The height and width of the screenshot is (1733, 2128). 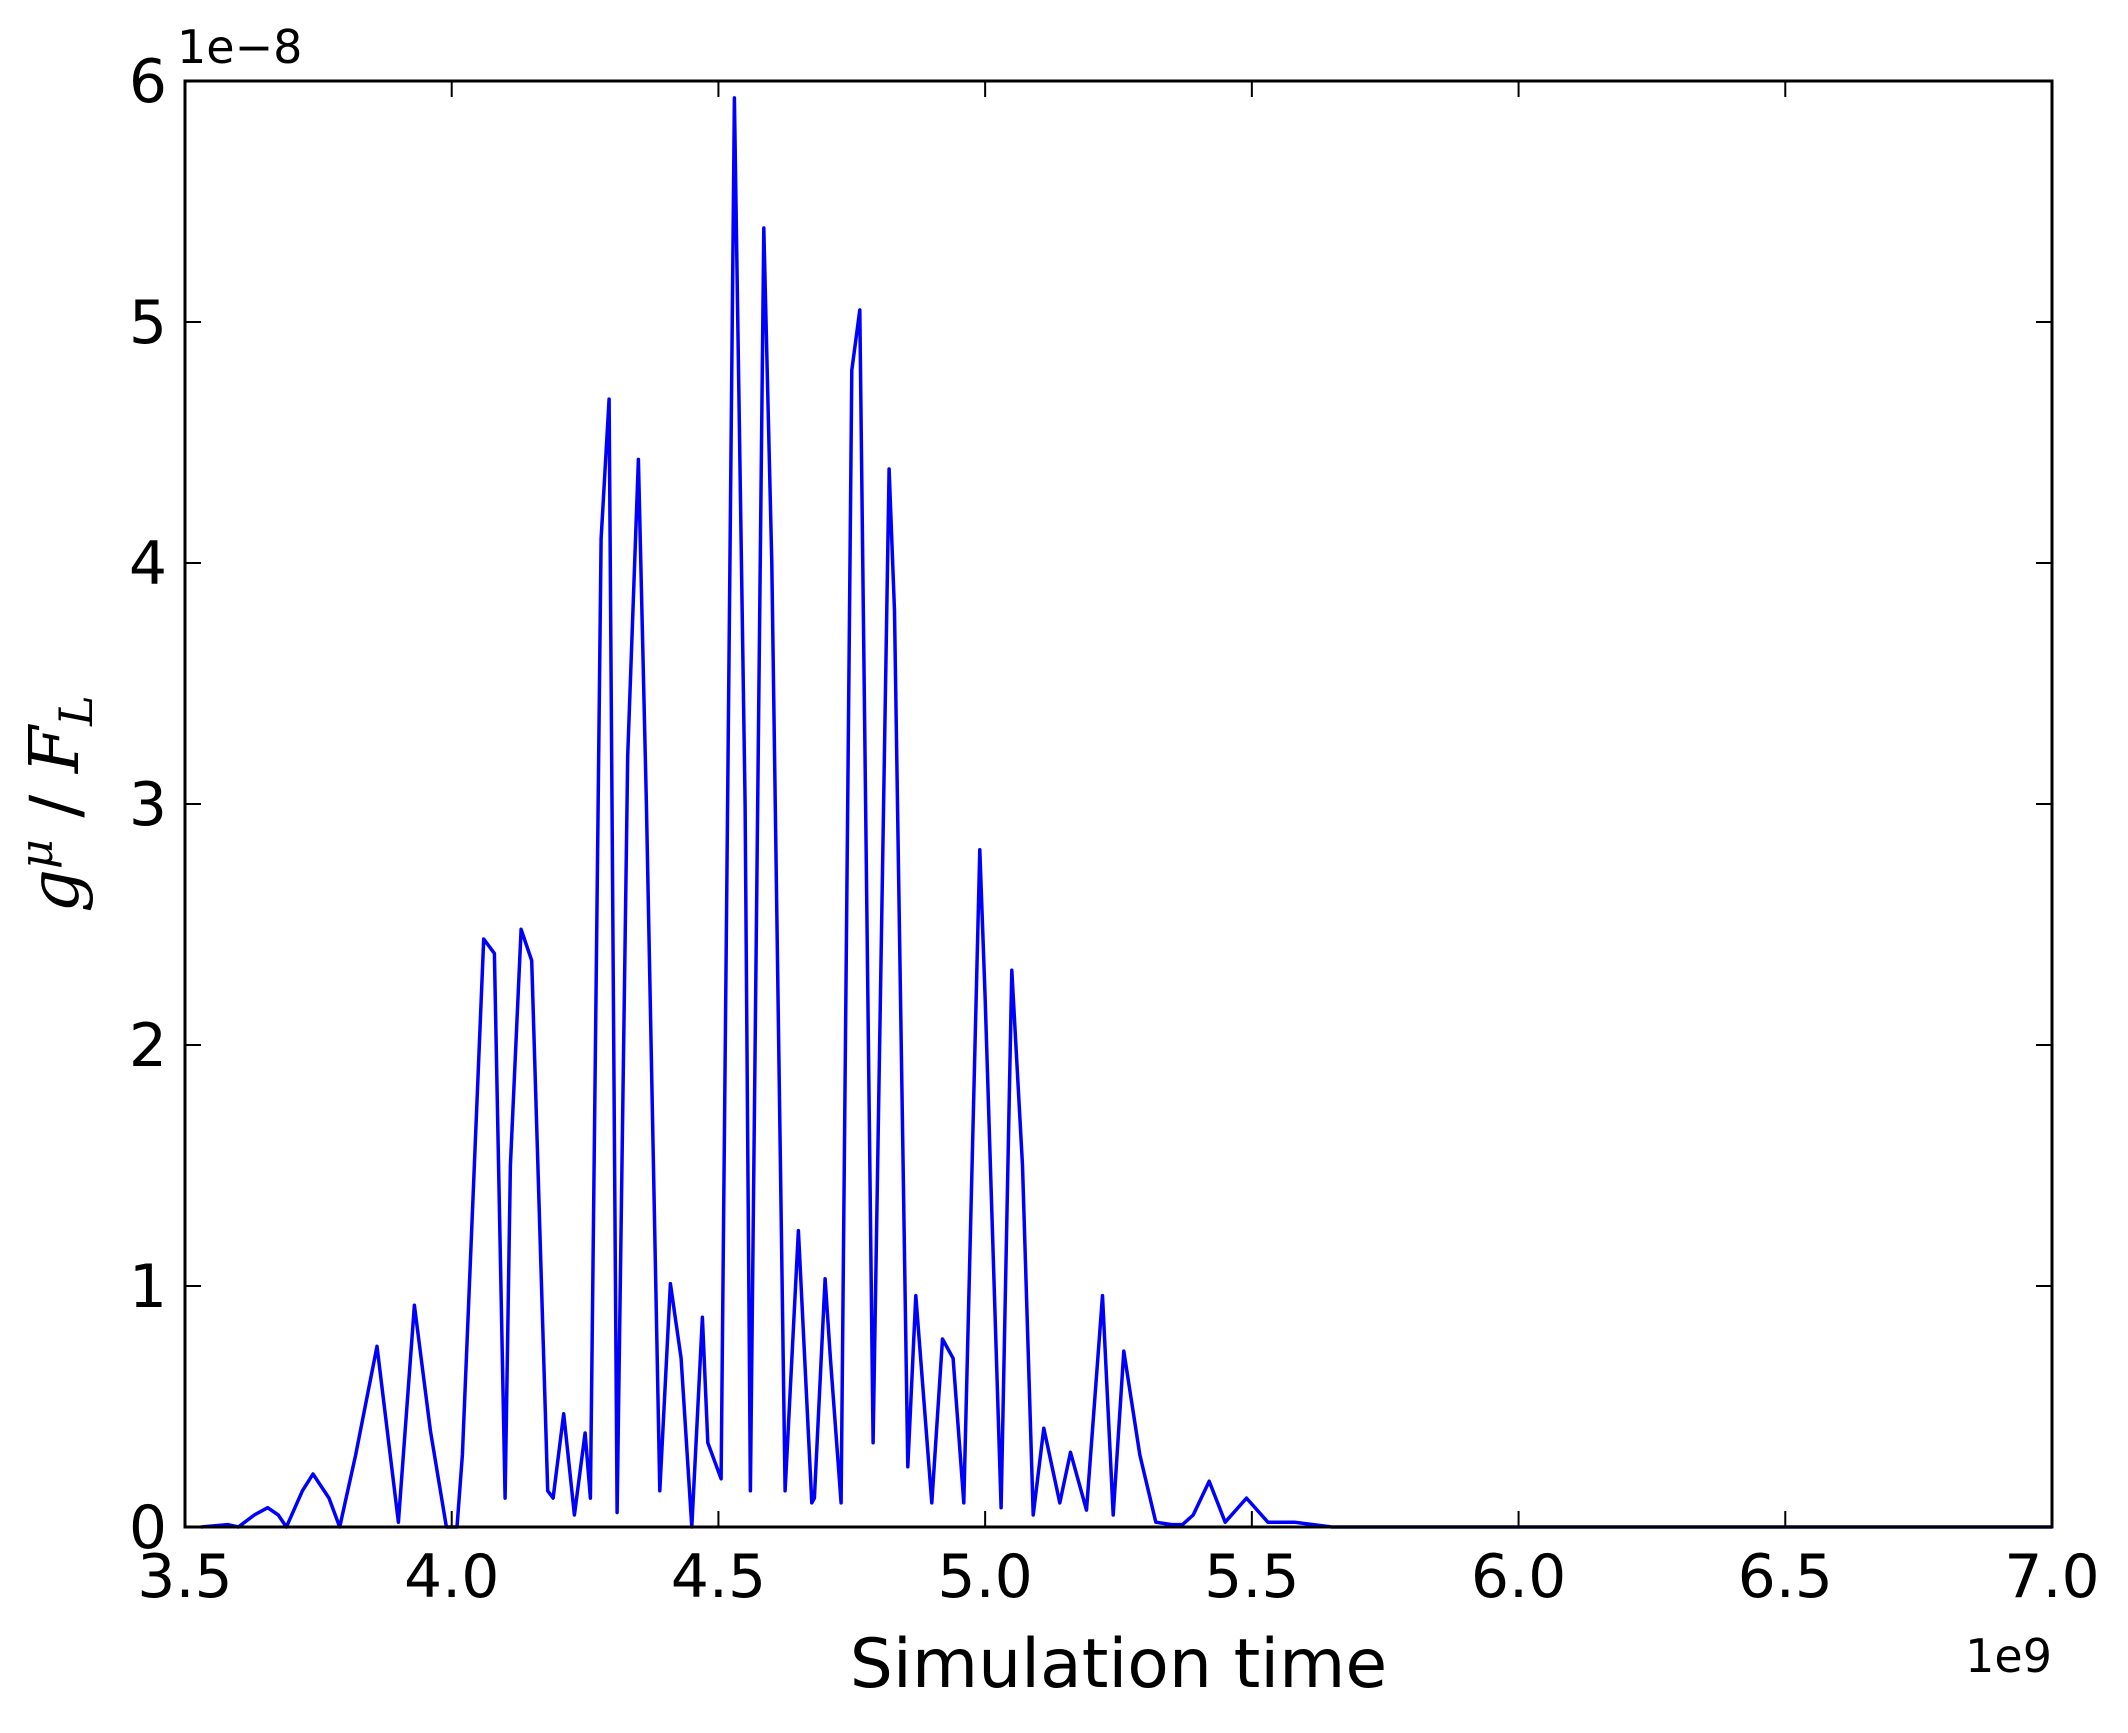 What do you see at coordinates (2008, 1656) in the screenshot?
I see `x-offset-label: 1e9` at bounding box center [2008, 1656].